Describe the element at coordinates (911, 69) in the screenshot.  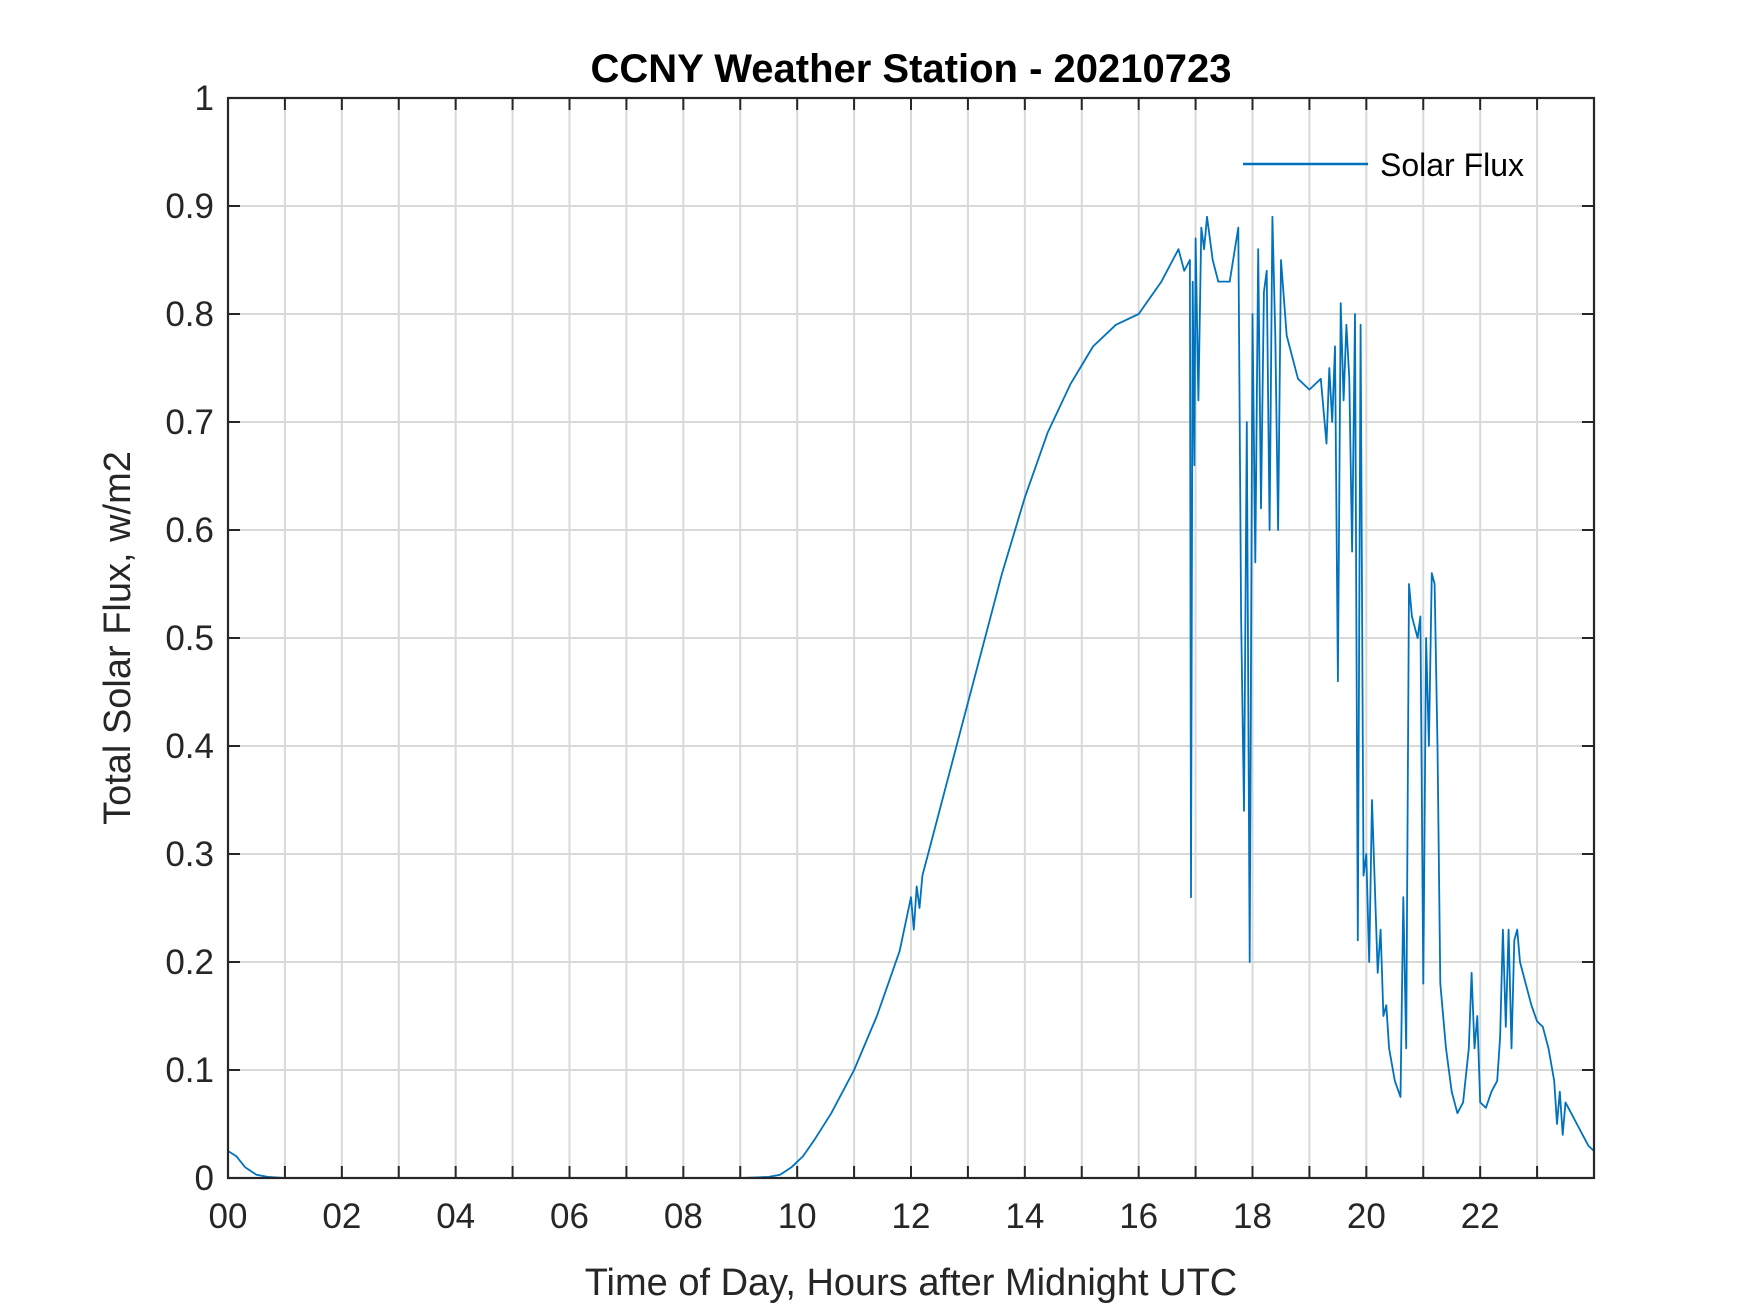
I see `chart-title: CCNY Weather Station - 20210723` at that location.